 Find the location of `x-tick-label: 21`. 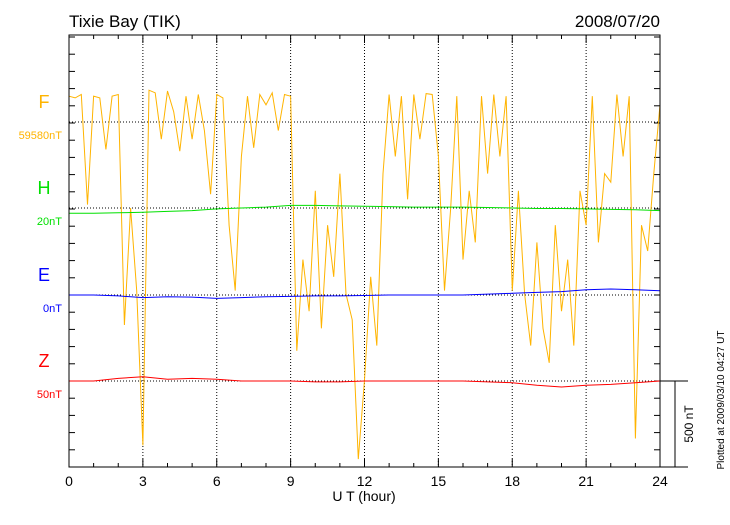

x-tick-label: 21 is located at coordinates (586, 481).